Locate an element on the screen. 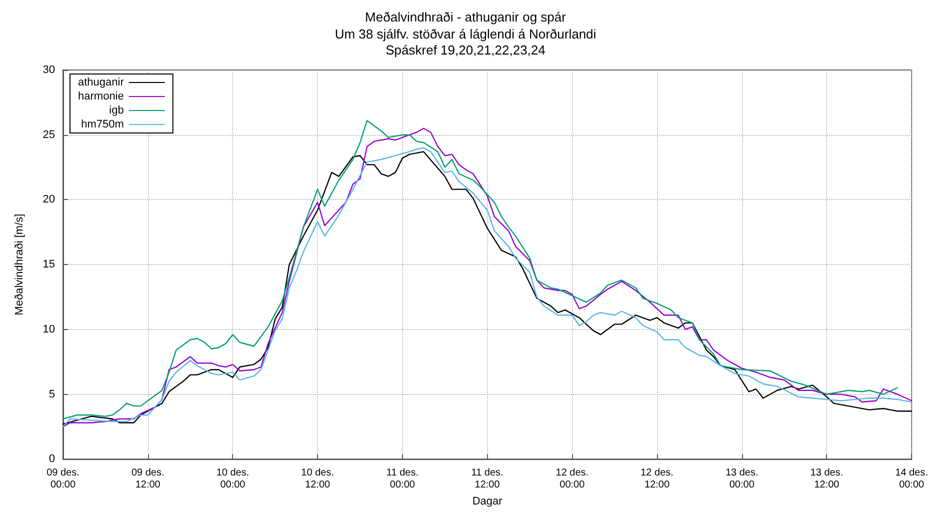 The height and width of the screenshot is (512, 931). x-tick-label: 13 des. 12:00 is located at coordinates (827, 479).